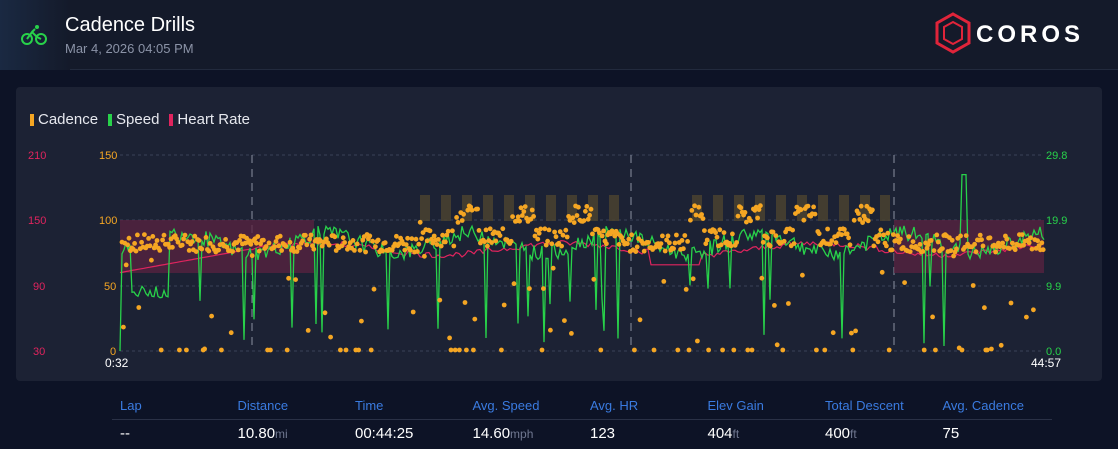 The height and width of the screenshot is (449, 1118). What do you see at coordinates (37, 156) in the screenshot?
I see `hr-tick-label: 210` at bounding box center [37, 156].